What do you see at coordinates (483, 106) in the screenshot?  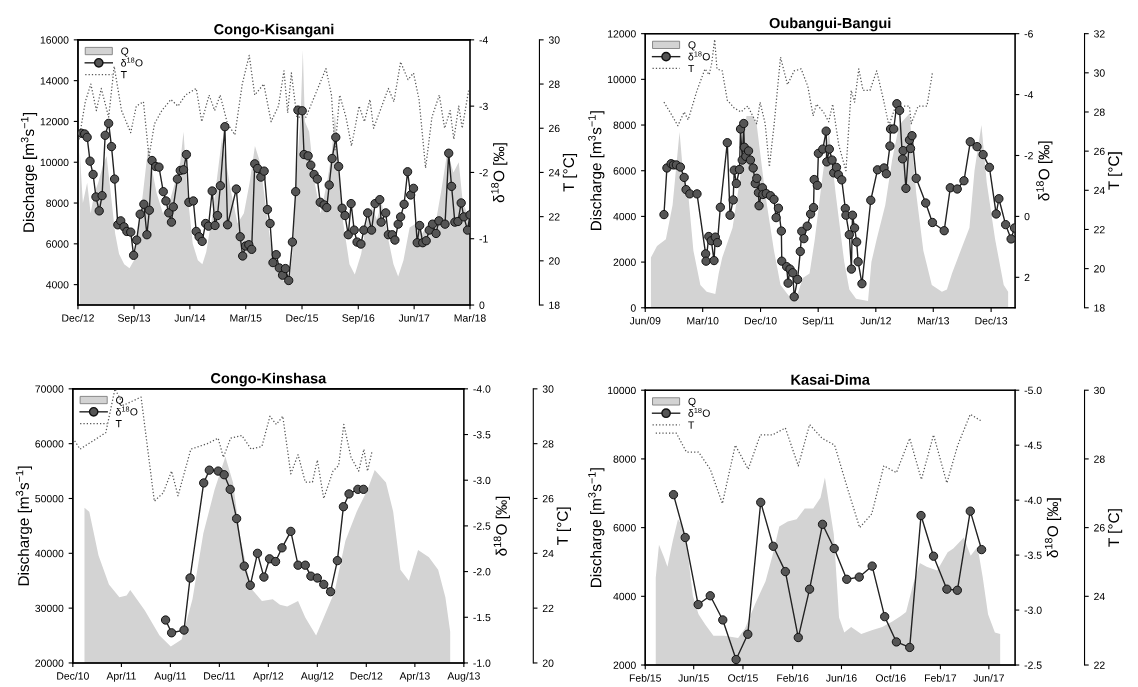 I see `y2-tick-label: -3` at bounding box center [483, 106].